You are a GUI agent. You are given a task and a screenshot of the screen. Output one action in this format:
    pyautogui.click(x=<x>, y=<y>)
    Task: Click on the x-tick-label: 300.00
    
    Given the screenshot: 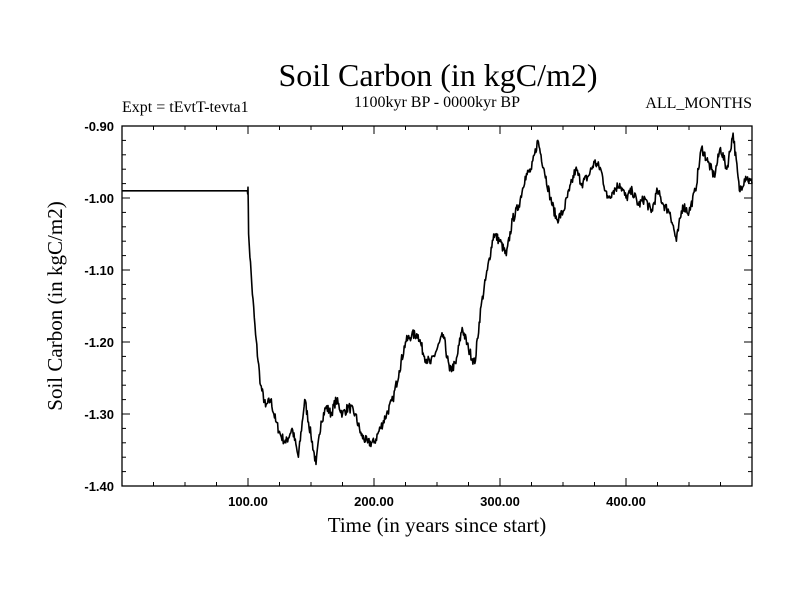 What is the action you would take?
    pyautogui.click(x=500, y=501)
    